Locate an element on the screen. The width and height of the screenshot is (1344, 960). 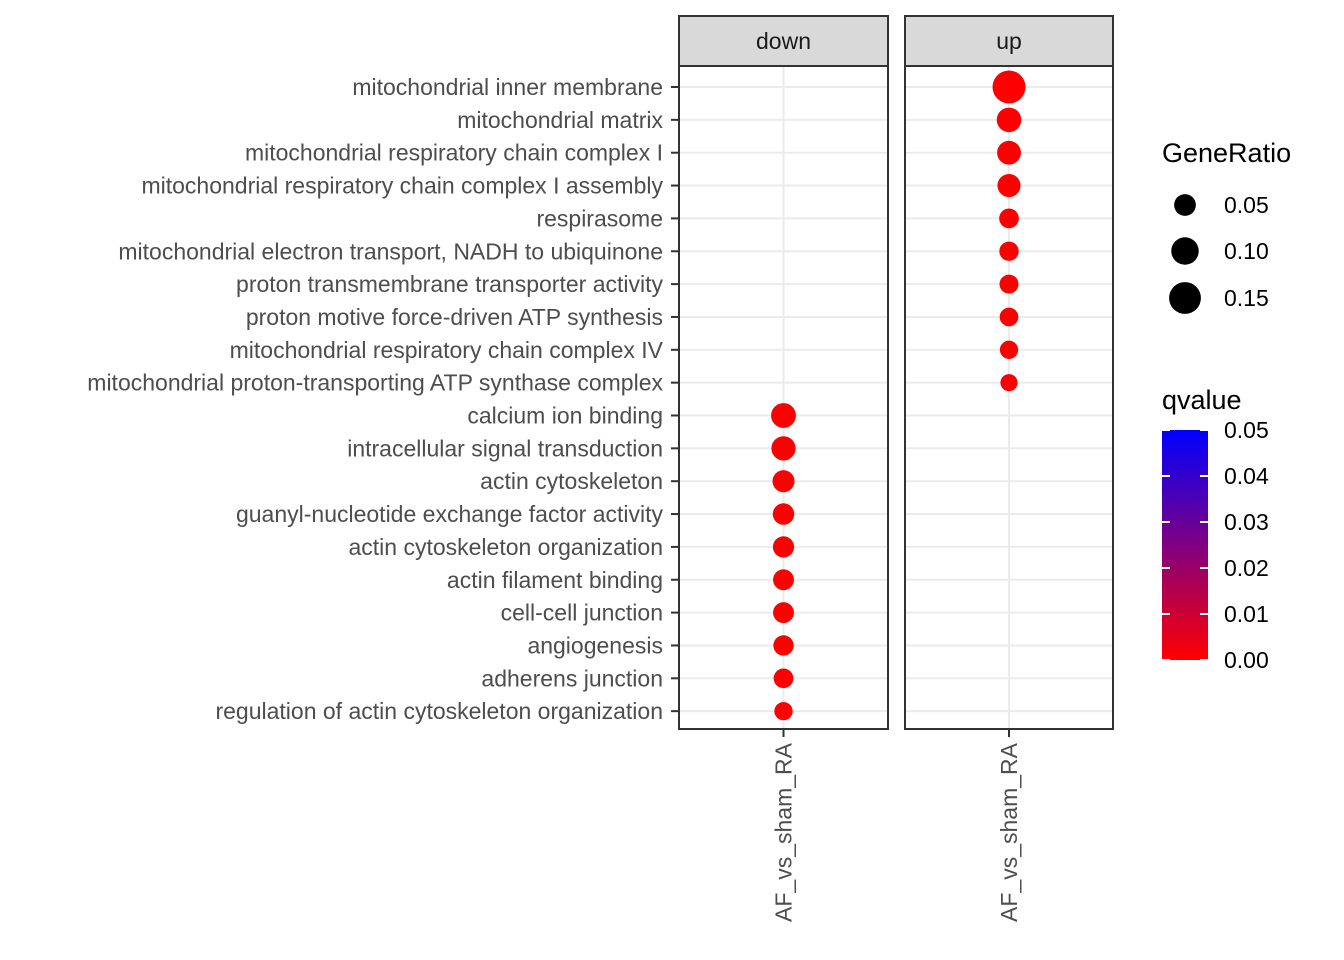
y-tick-label: mitochondrial inner membrane is located at coordinates (507, 87).